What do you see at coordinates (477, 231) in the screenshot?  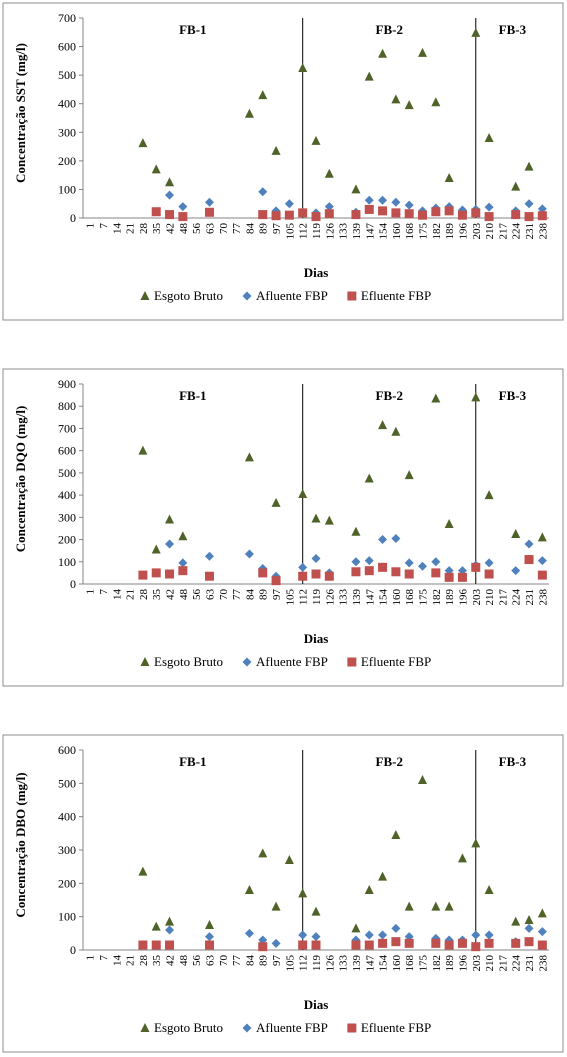 I see `x-tick-label: 203` at bounding box center [477, 231].